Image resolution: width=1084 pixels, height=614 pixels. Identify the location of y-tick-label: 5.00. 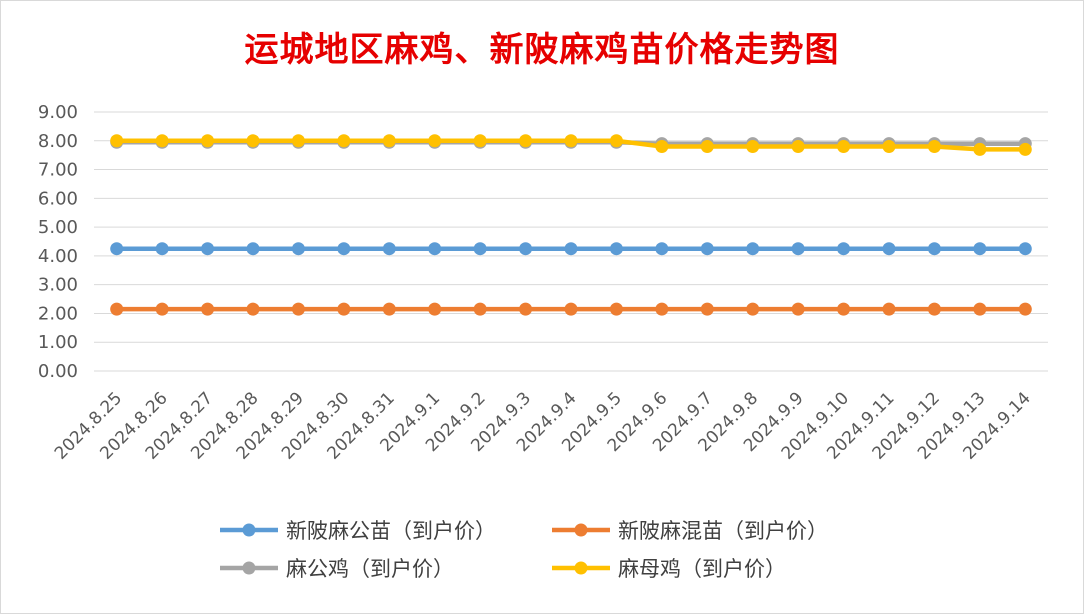
(58, 227).